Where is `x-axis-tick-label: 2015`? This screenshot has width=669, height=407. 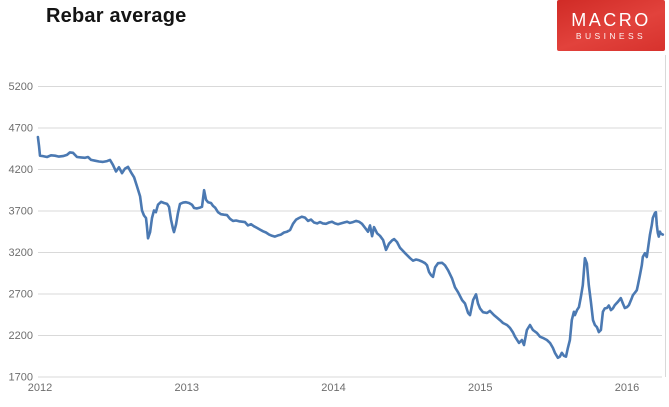 x-axis-tick-label: 2015 is located at coordinates (480, 388).